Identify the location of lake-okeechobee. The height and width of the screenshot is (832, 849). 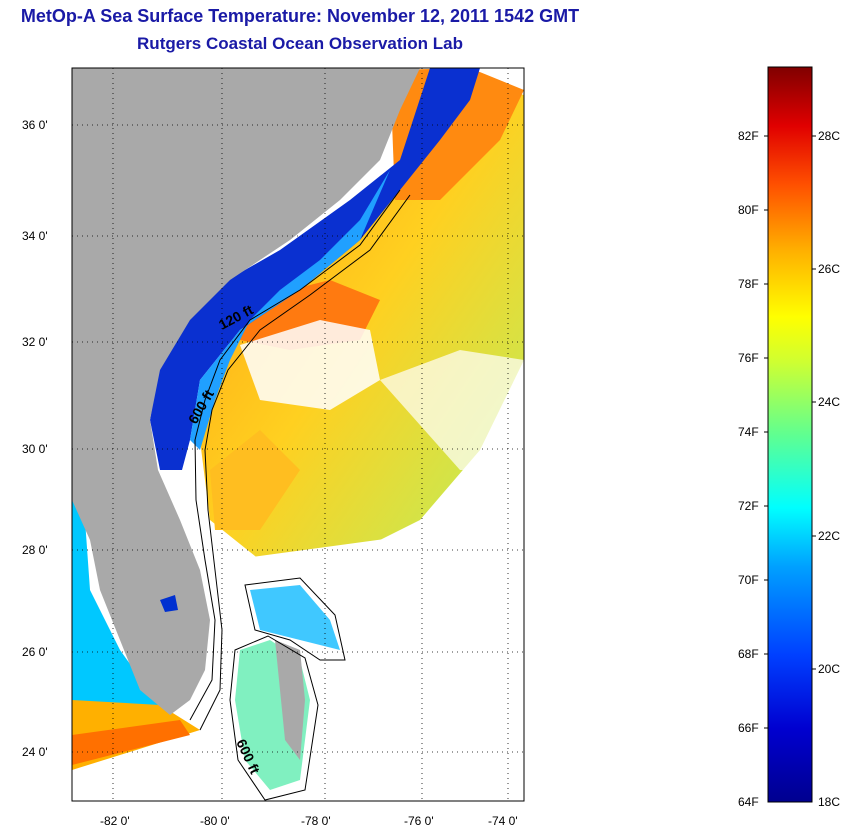
(169, 603).